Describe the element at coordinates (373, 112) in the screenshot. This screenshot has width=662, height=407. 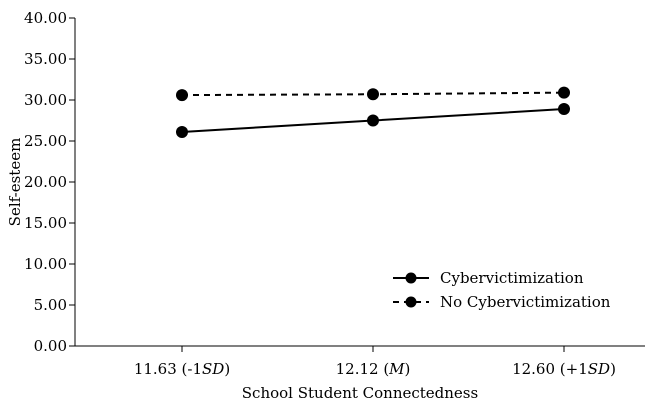
I see `series-layer` at that location.